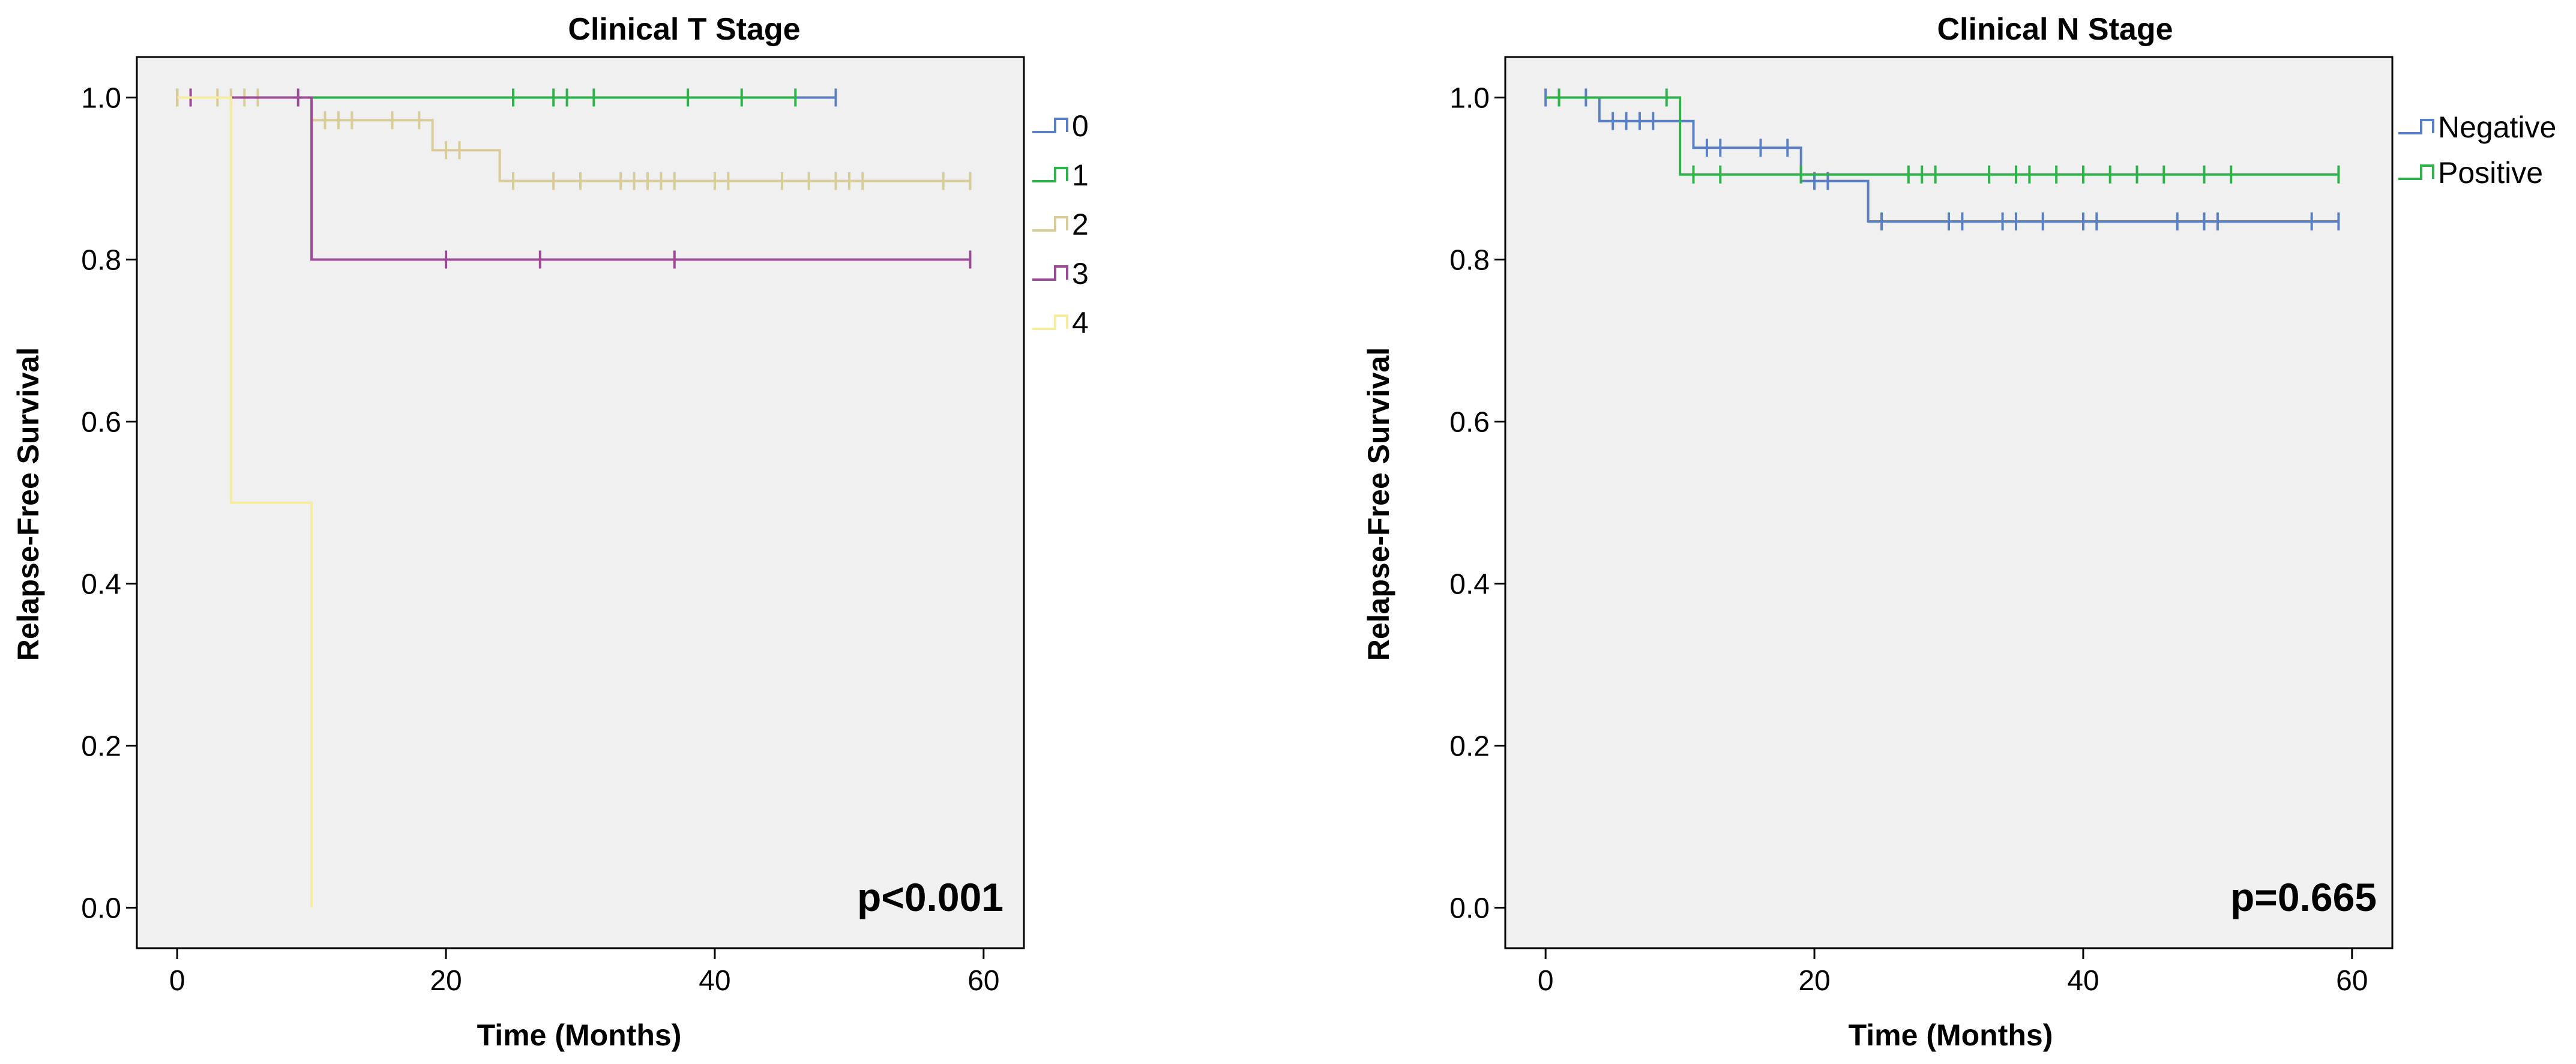 The image size is (2576, 1064). What do you see at coordinates (684, 29) in the screenshot?
I see `chart-title: Clinical T Stage` at bounding box center [684, 29].